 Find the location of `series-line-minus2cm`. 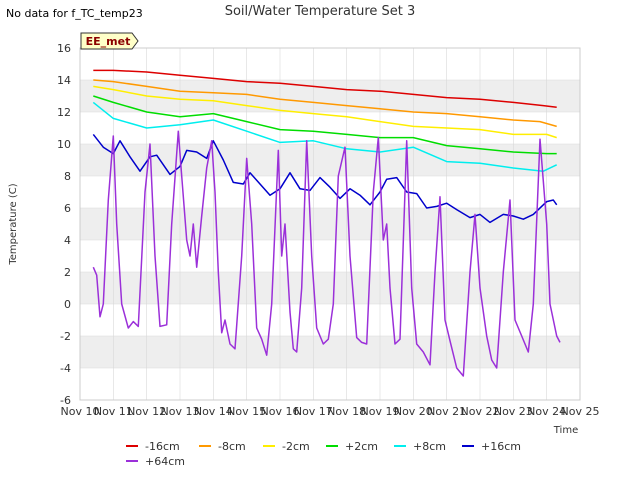

series-line-minus2cm is located at coordinates (325, 112).